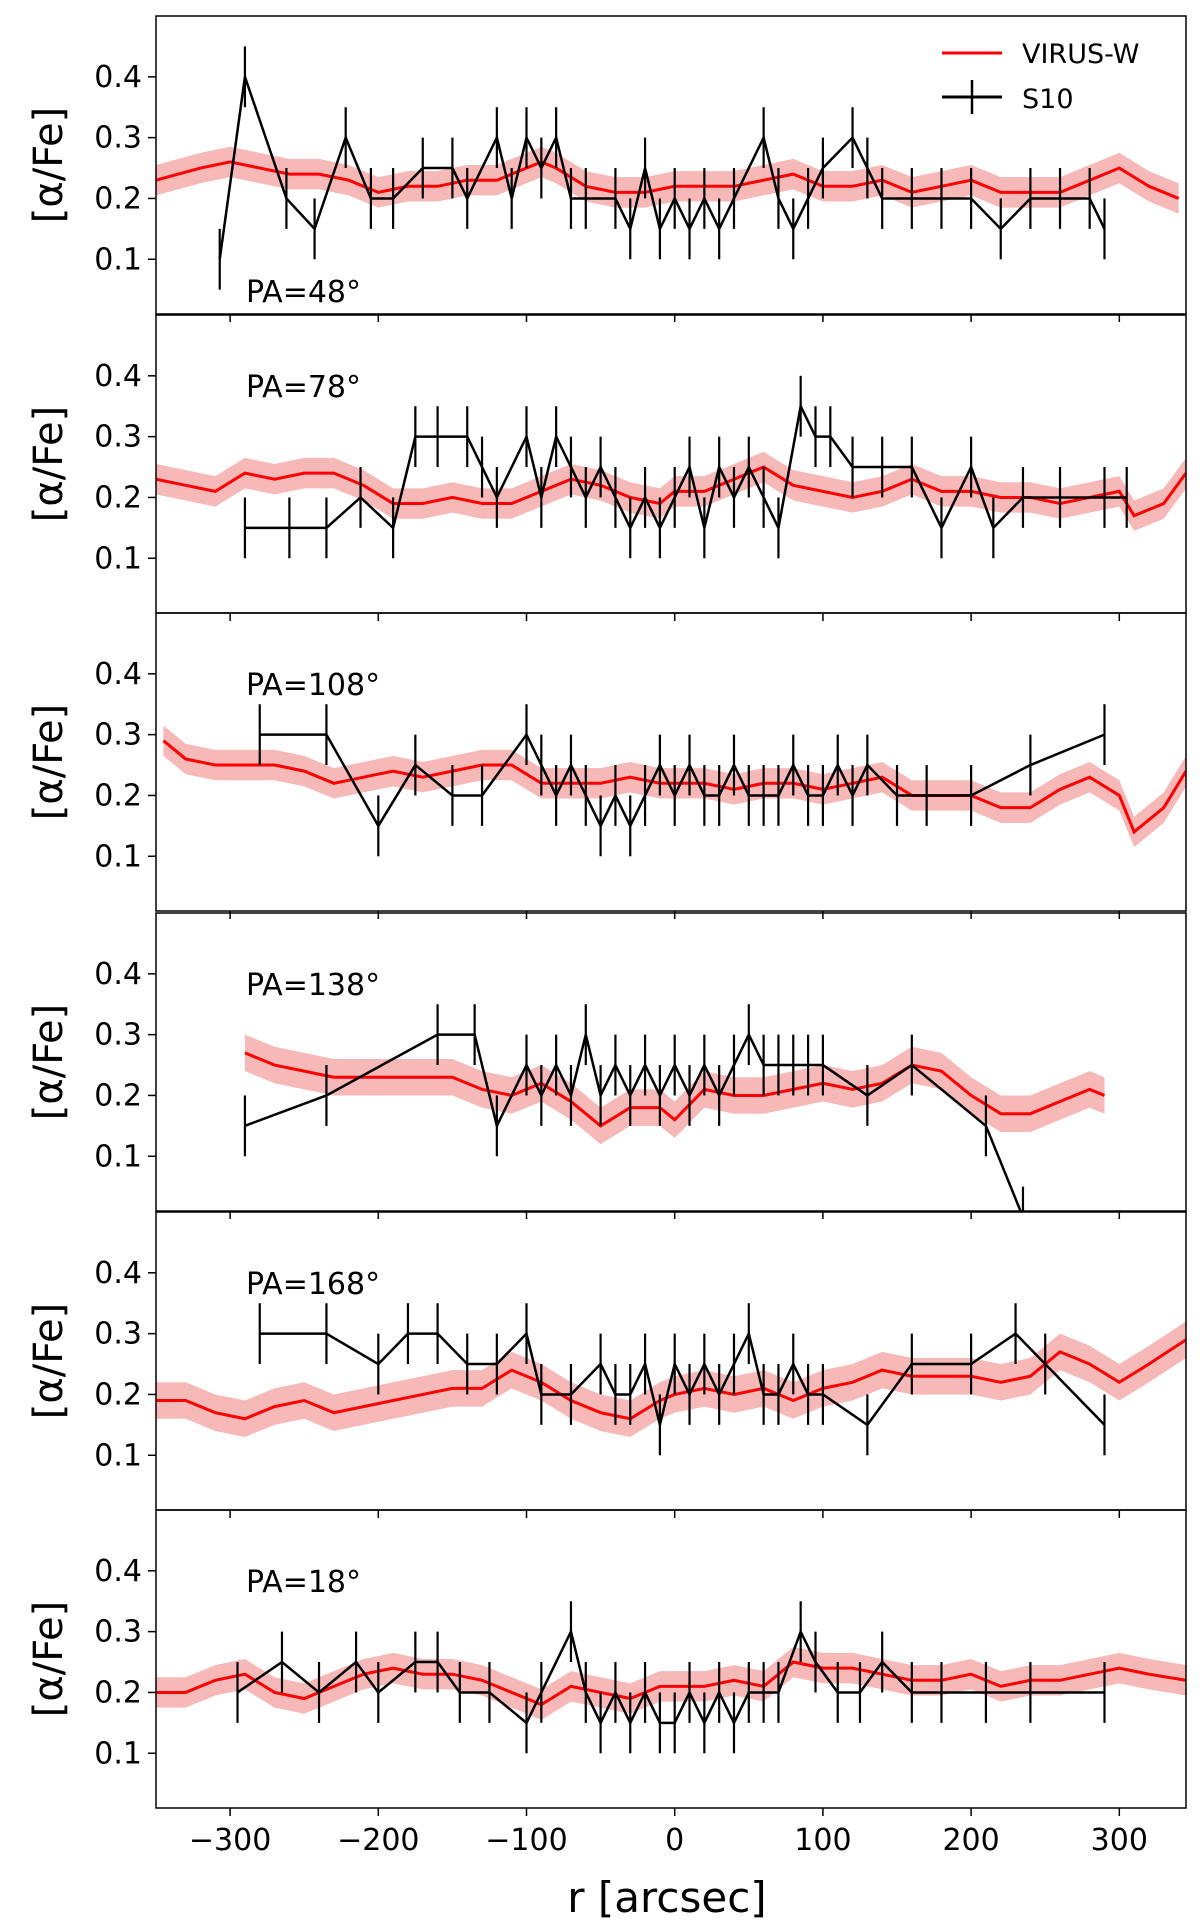 The height and width of the screenshot is (1929, 1200). Describe the element at coordinates (666, 1897) in the screenshot. I see `x-axis-label: r [arcsec]` at that location.